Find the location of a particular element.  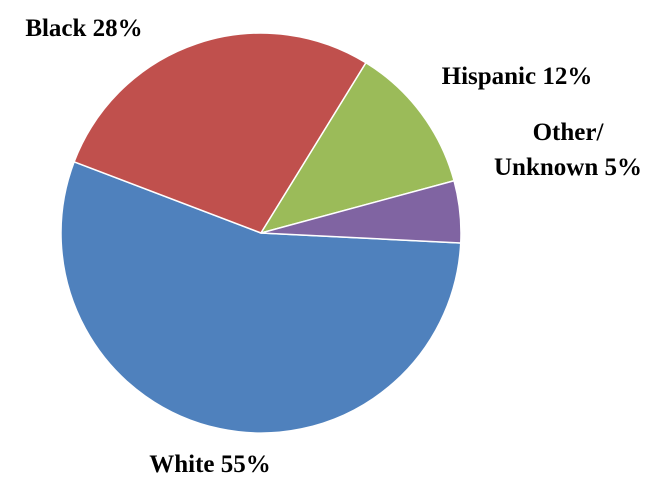

slice-label-line: Hispanic 12% is located at coordinates (517, 76).